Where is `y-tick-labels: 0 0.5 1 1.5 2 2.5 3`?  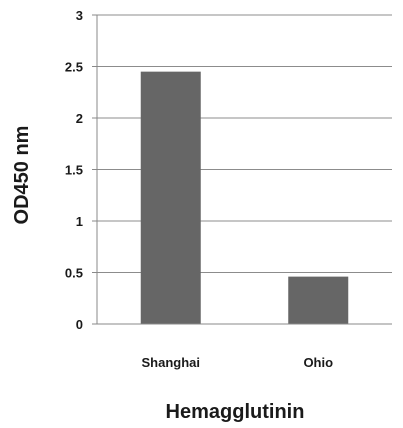 y-tick-labels: 0 0.5 1 1.5 2 2.5 3 is located at coordinates (81, 170).